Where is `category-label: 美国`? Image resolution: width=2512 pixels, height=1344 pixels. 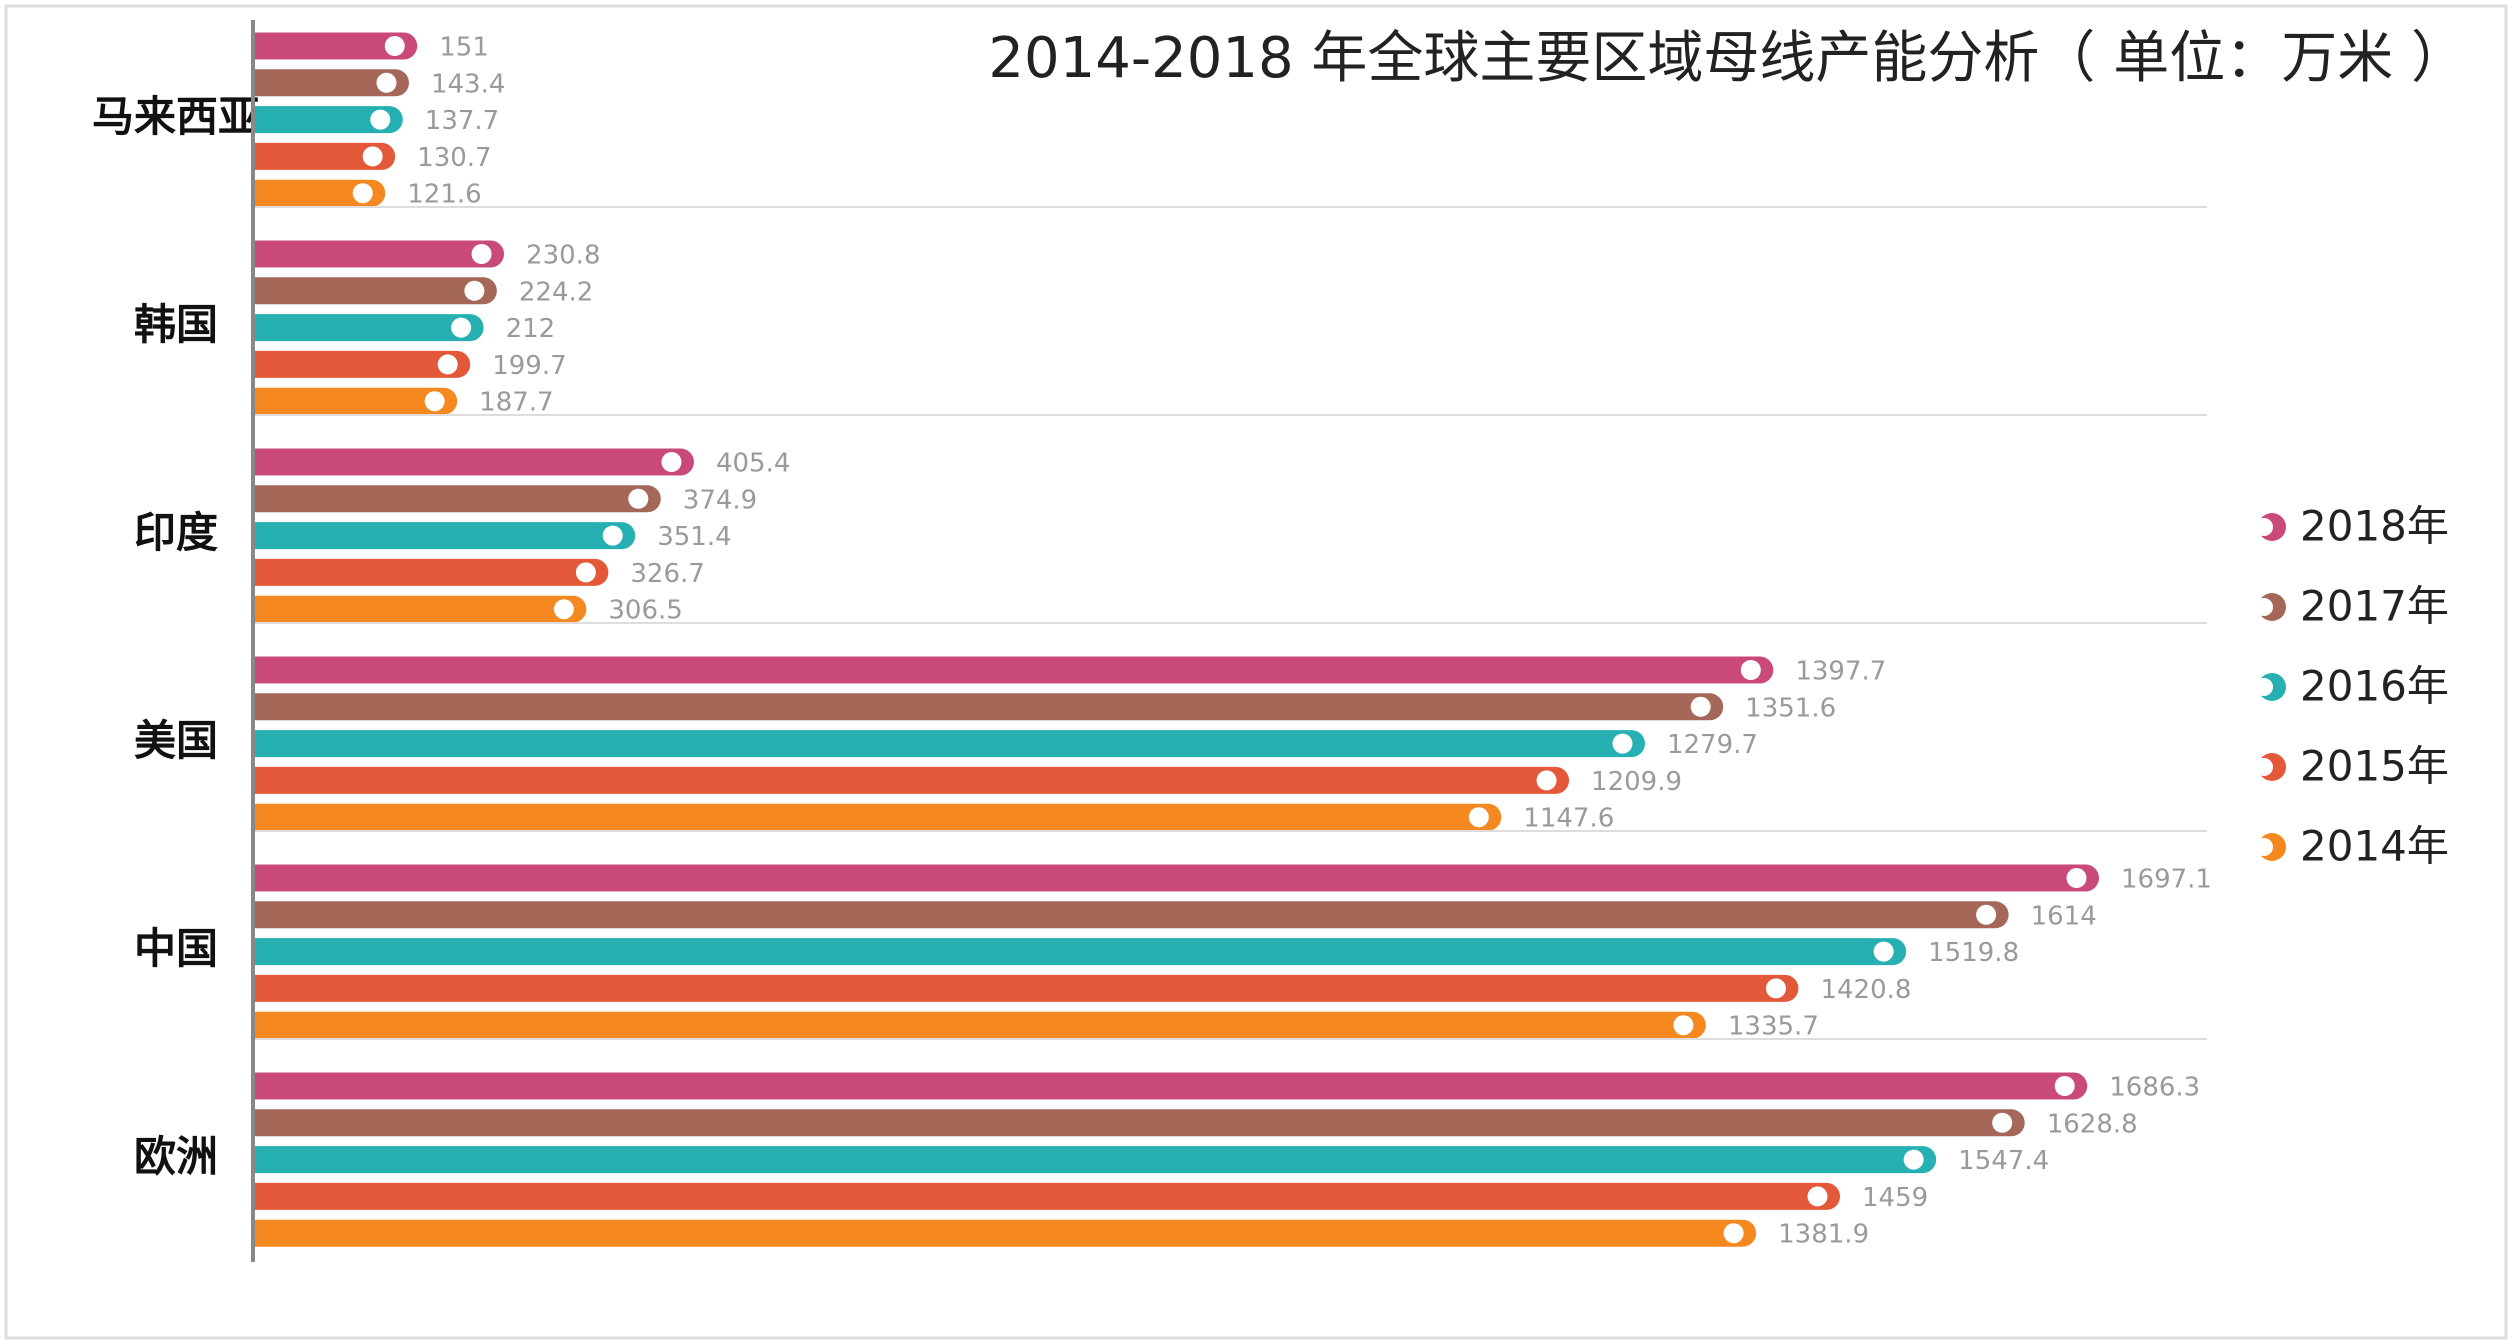 category-label: 美国 is located at coordinates (176, 740).